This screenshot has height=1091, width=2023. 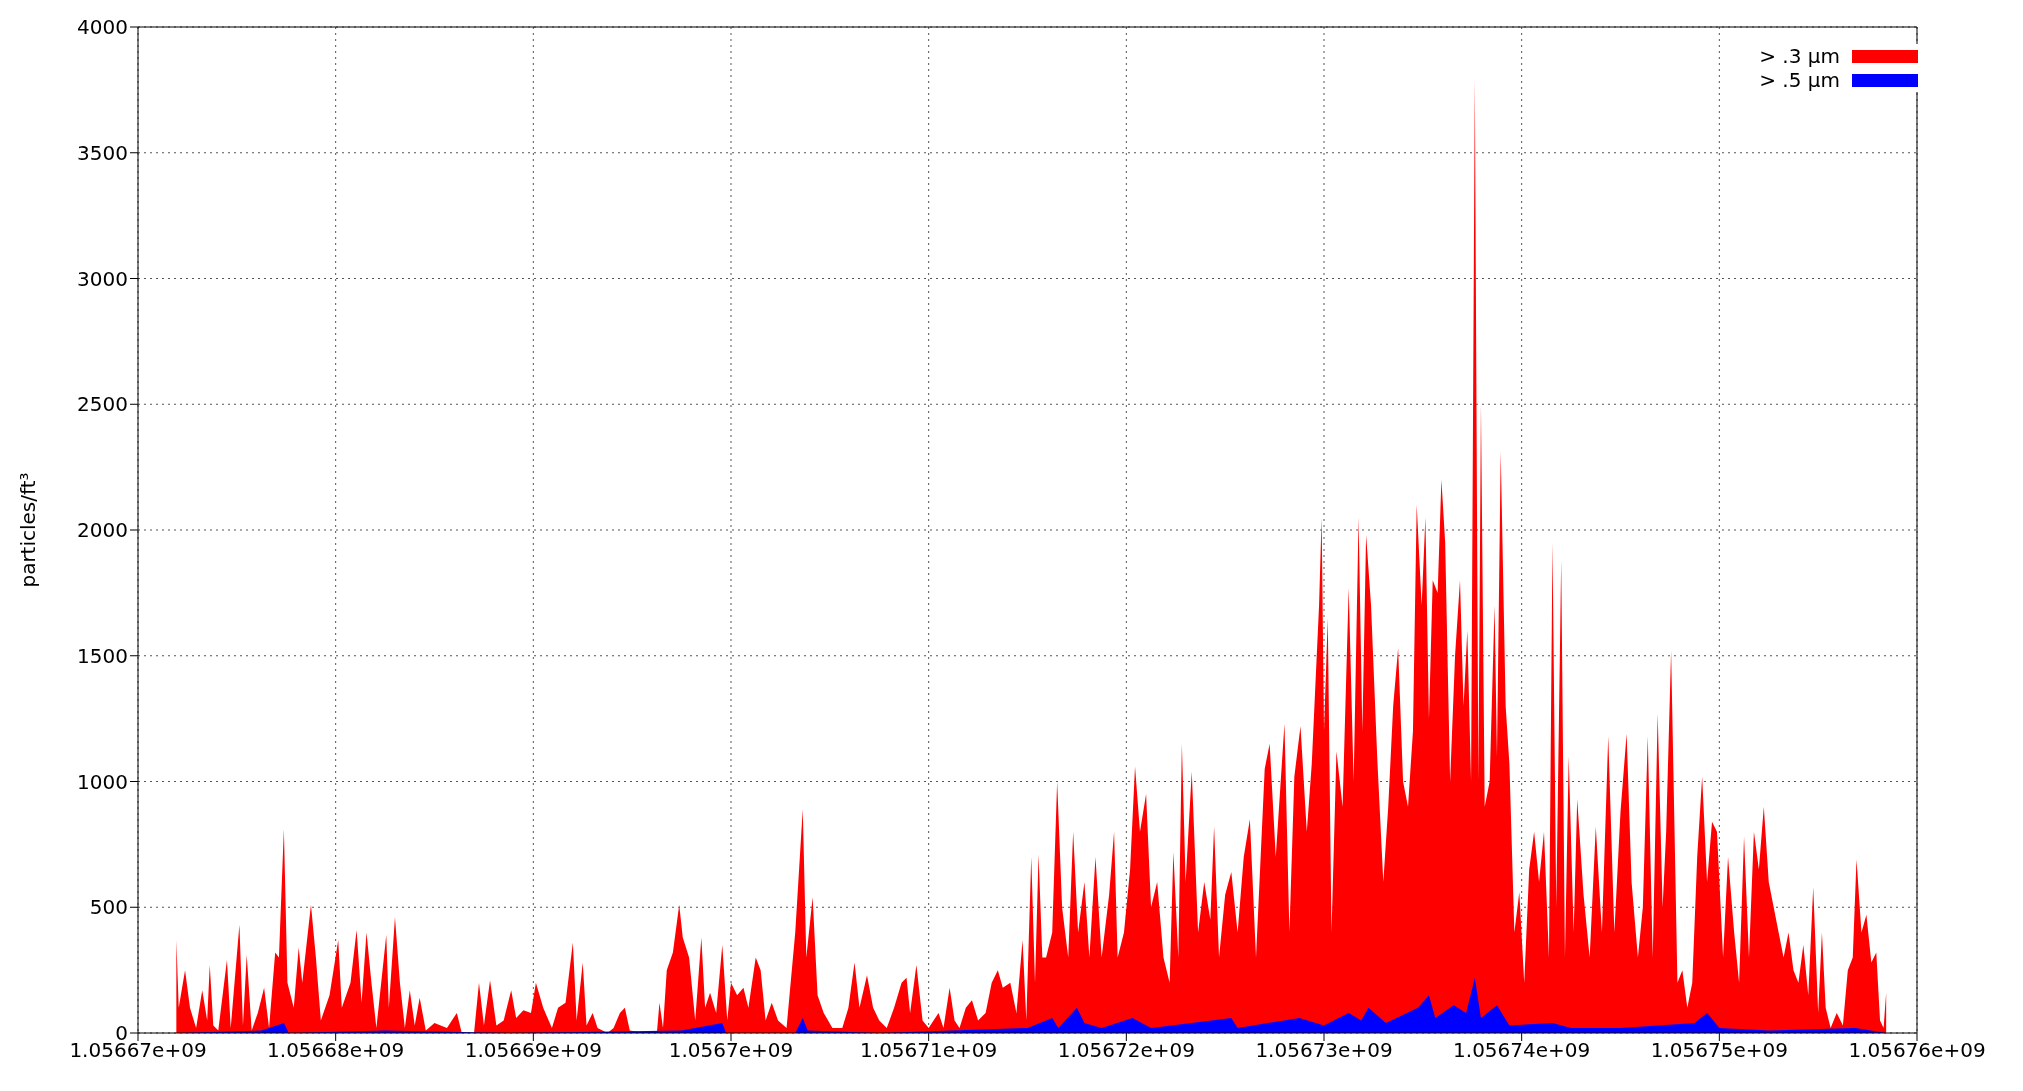 I want to click on x-tick-label: 1.05672e+09, so click(x=1126, y=1050).